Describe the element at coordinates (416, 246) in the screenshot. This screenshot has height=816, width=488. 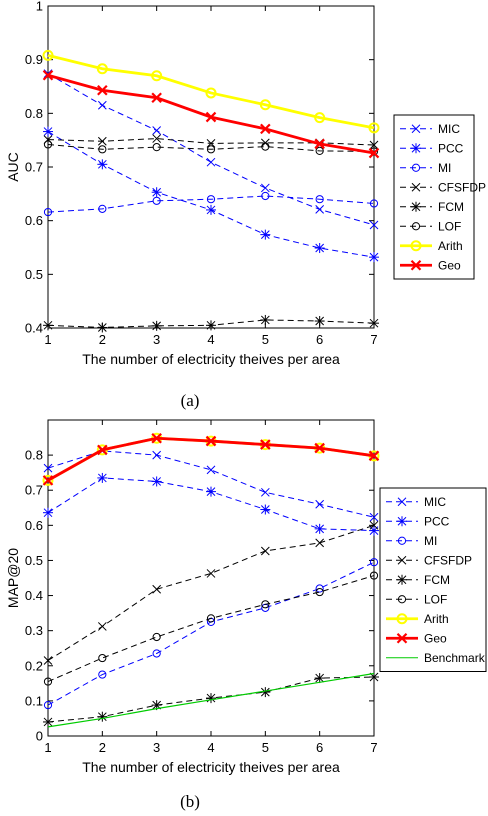
I see `chart-a-legend-marker-arith` at that location.